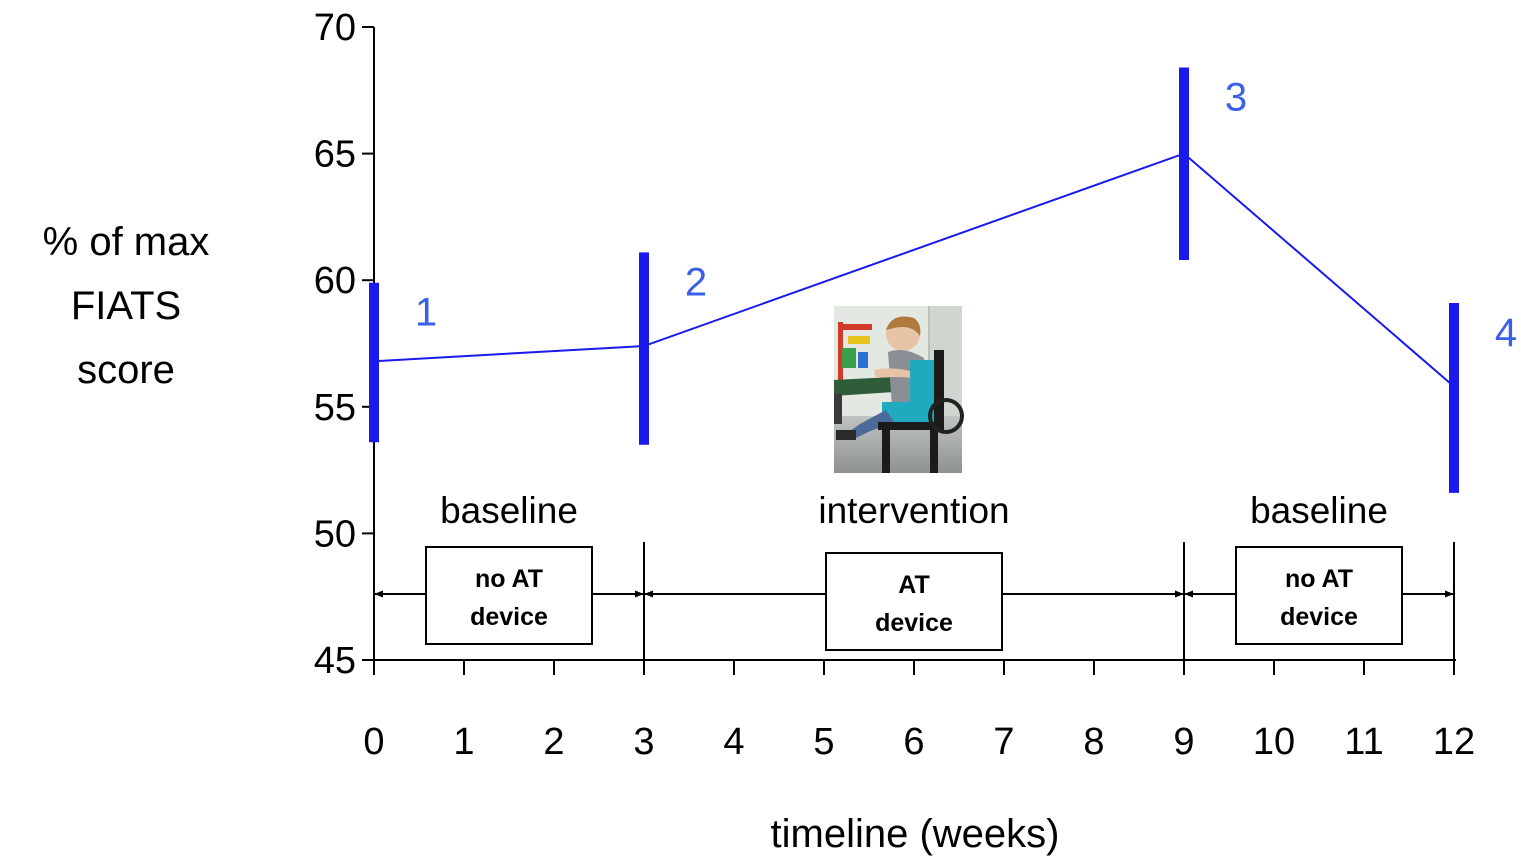 The height and width of the screenshot is (863, 1521). Describe the element at coordinates (126, 370) in the screenshot. I see `y-axis-title-line-3: score` at that location.